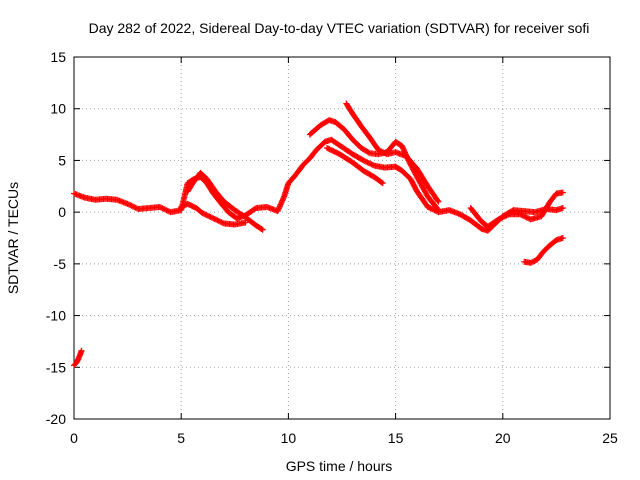  What do you see at coordinates (62, 160) in the screenshot?
I see `y-tick-label: 5` at bounding box center [62, 160].